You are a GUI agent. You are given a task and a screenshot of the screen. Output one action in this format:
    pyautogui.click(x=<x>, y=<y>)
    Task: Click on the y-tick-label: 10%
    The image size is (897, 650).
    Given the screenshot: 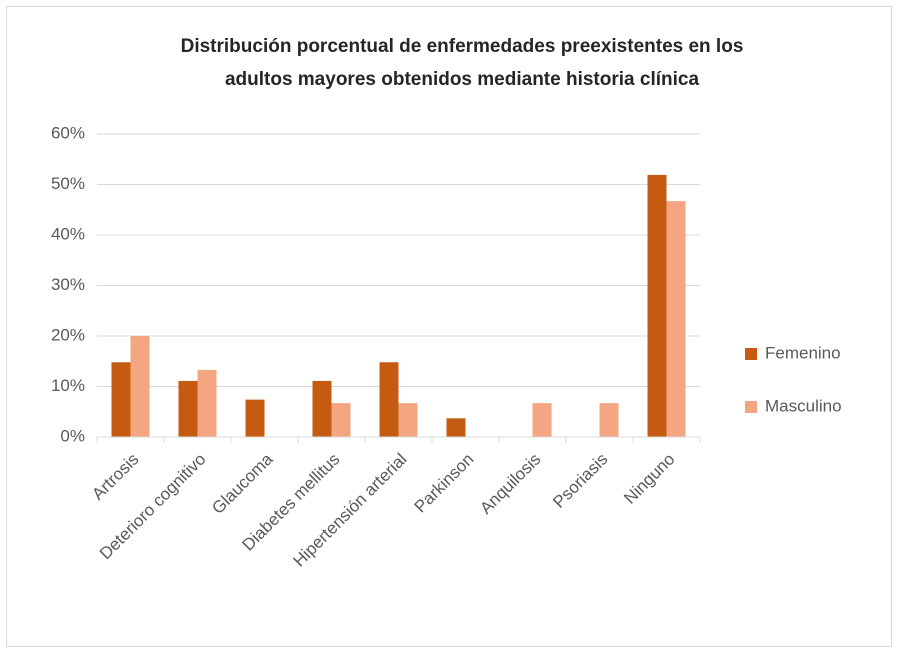 What is the action you would take?
    pyautogui.click(x=68, y=385)
    